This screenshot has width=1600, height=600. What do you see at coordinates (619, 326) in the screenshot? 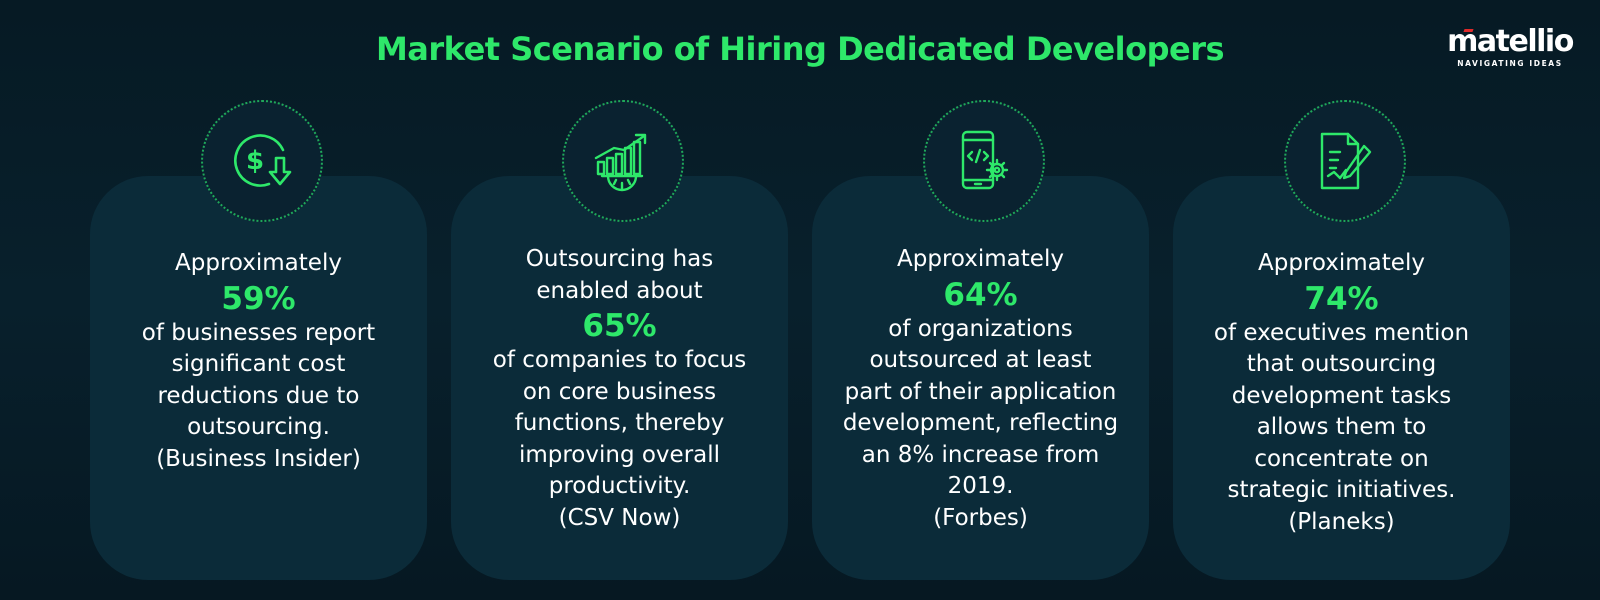
I see `card-stat-value: 65%` at bounding box center [619, 326].